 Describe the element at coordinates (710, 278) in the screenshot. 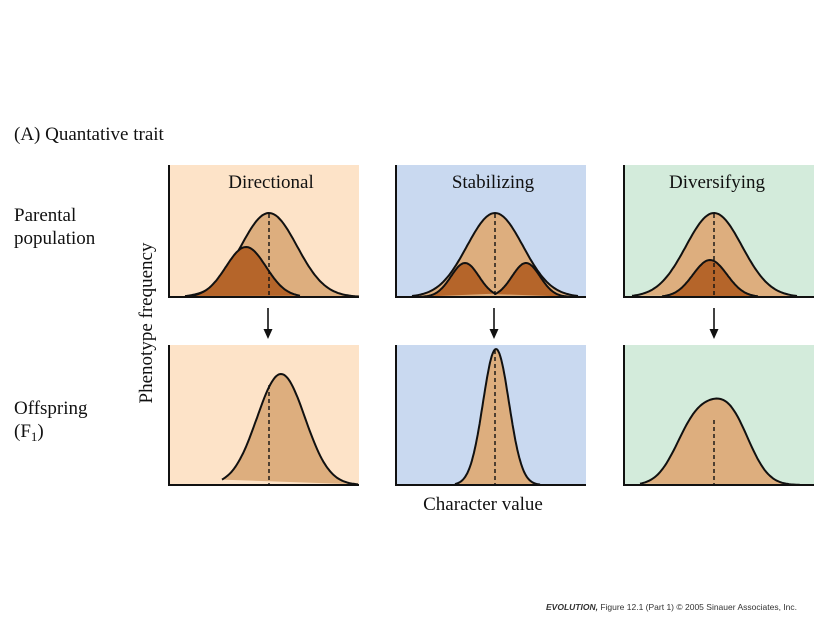

I see `curve-diversifying-parent-selected` at that location.